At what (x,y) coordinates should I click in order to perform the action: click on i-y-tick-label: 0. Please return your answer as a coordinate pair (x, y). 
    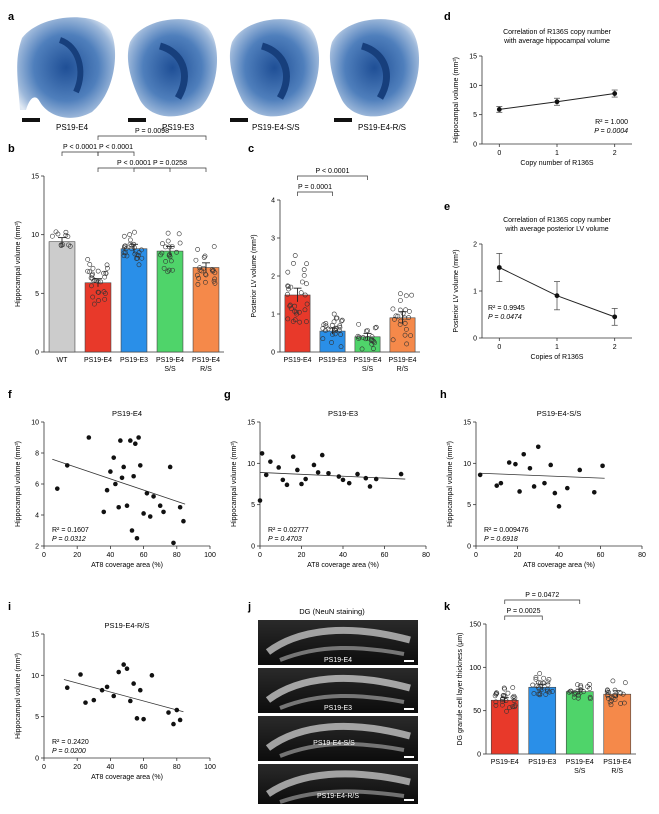
    Looking at the image, I should click on (37, 759).